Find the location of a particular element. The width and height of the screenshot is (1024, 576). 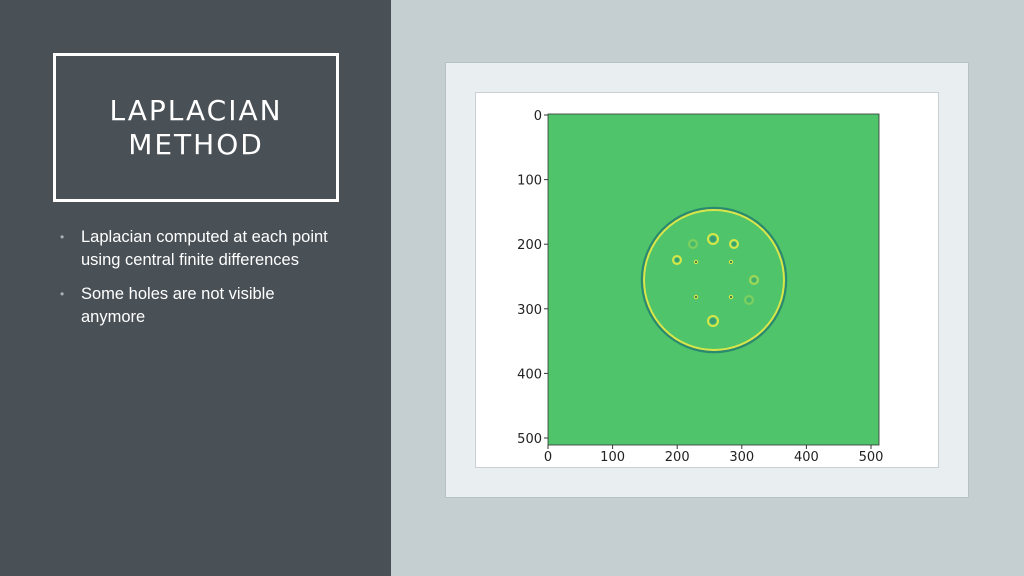

slide-title: LAPLACIAN METHOD is located at coordinates (195, 128).